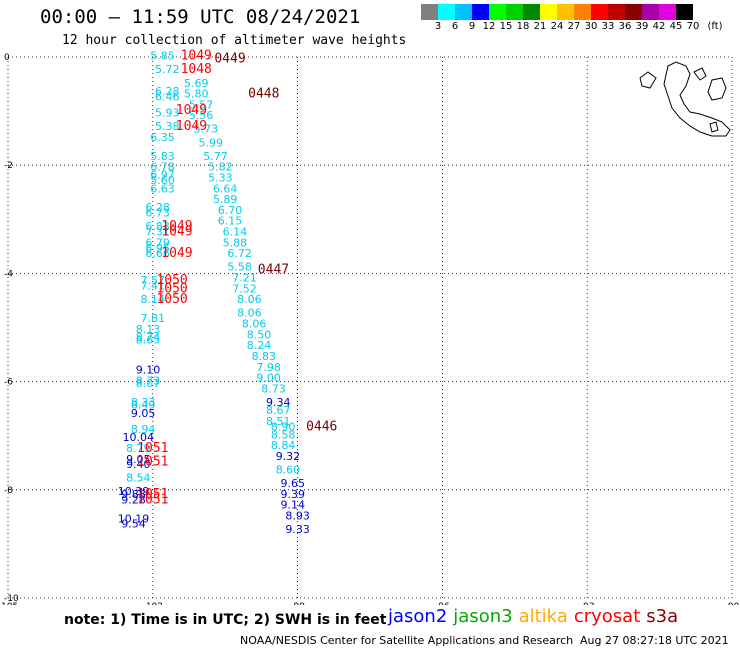  Describe the element at coordinates (239, 253) in the screenshot. I see `wave-height-label: 6.72` at that location.